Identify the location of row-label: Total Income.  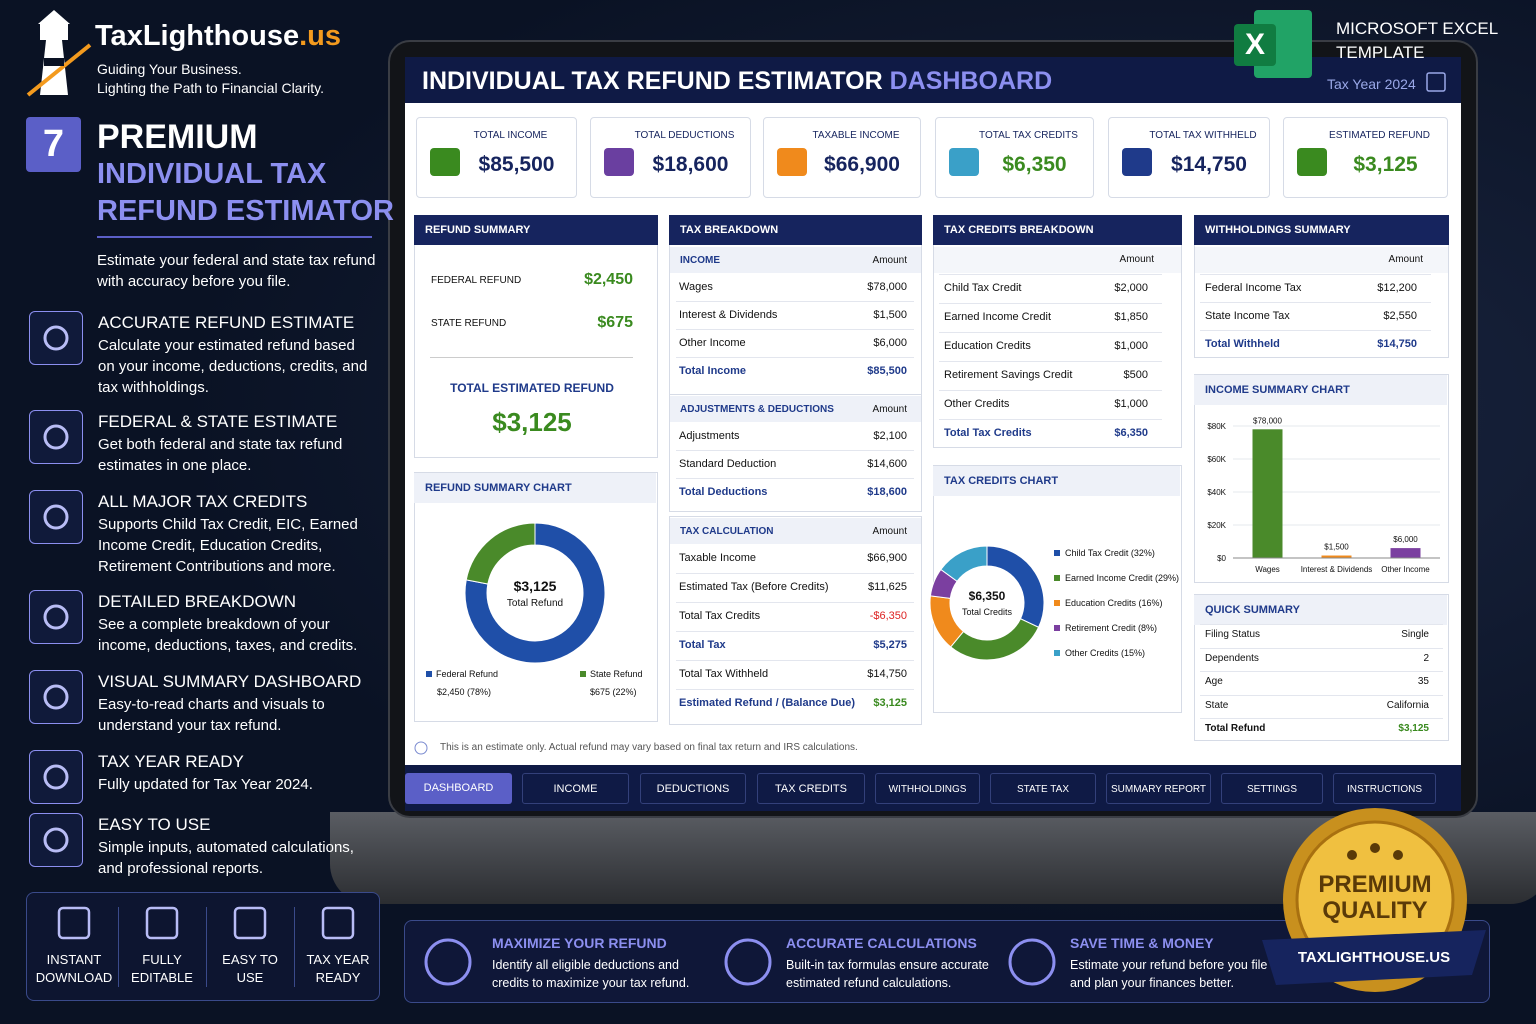
(713, 371).